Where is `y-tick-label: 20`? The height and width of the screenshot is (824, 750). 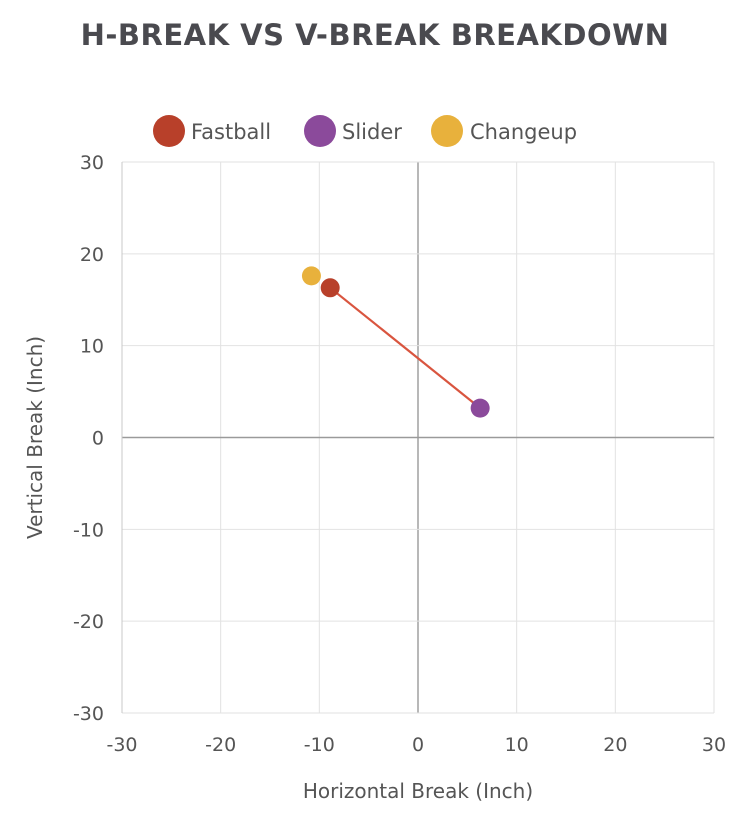
y-tick-label: 20 is located at coordinates (92, 255).